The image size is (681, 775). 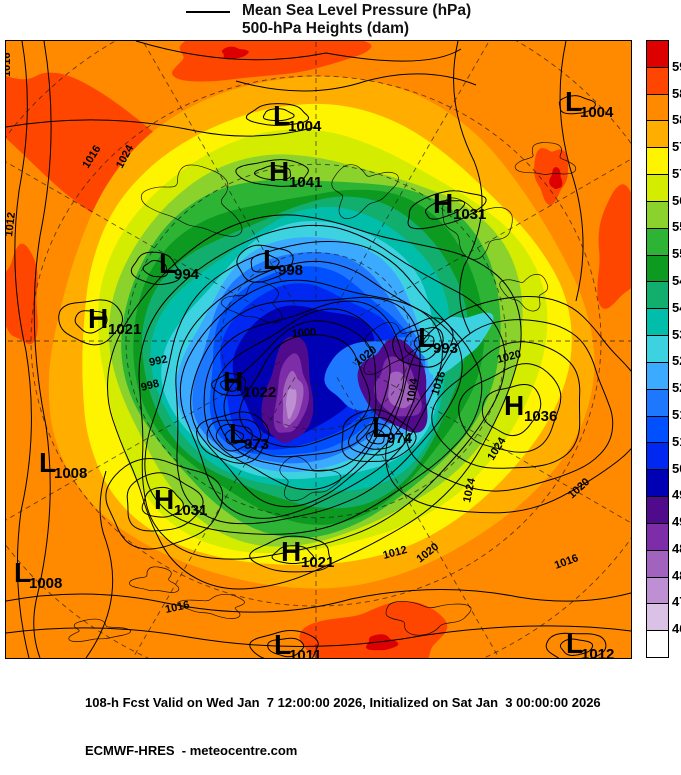 What do you see at coordinates (256, 444) in the screenshot?
I see `pressure-center-value: 973` at bounding box center [256, 444].